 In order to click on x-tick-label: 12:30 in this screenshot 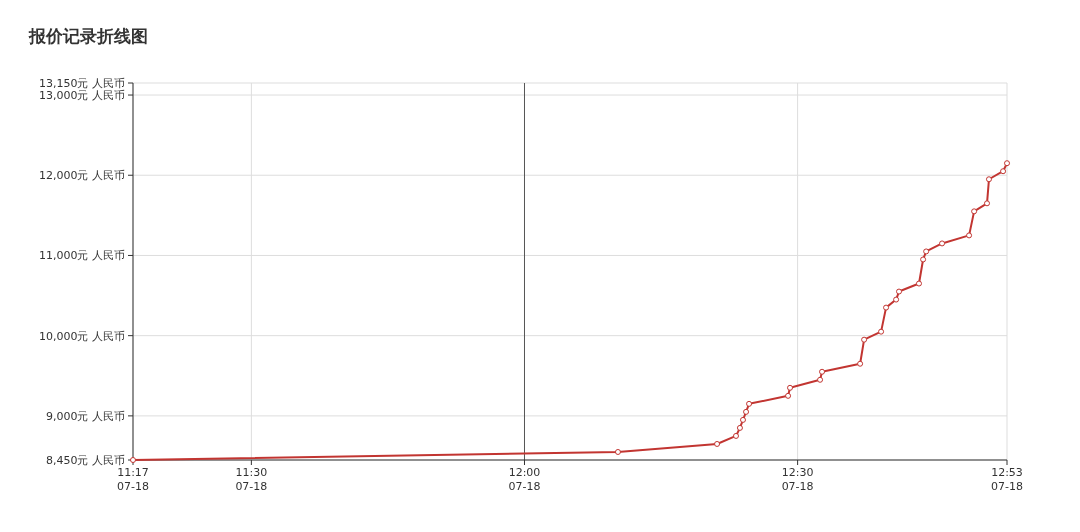, I will do `click(797, 472)`.